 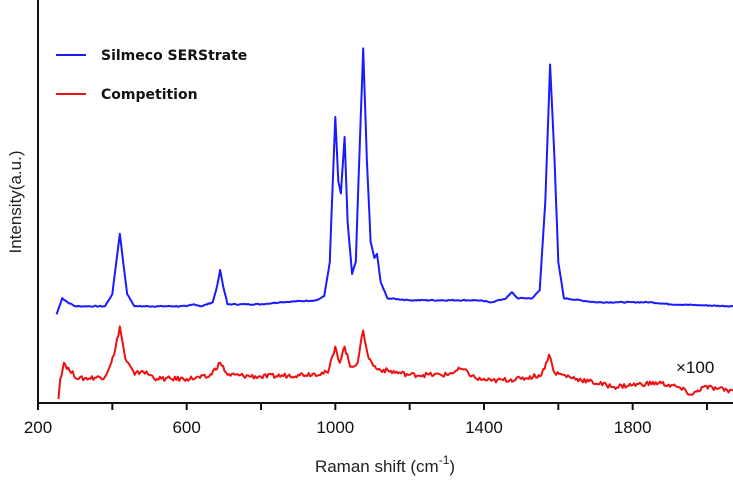 I want to click on series-line-competition, so click(x=395, y=362).